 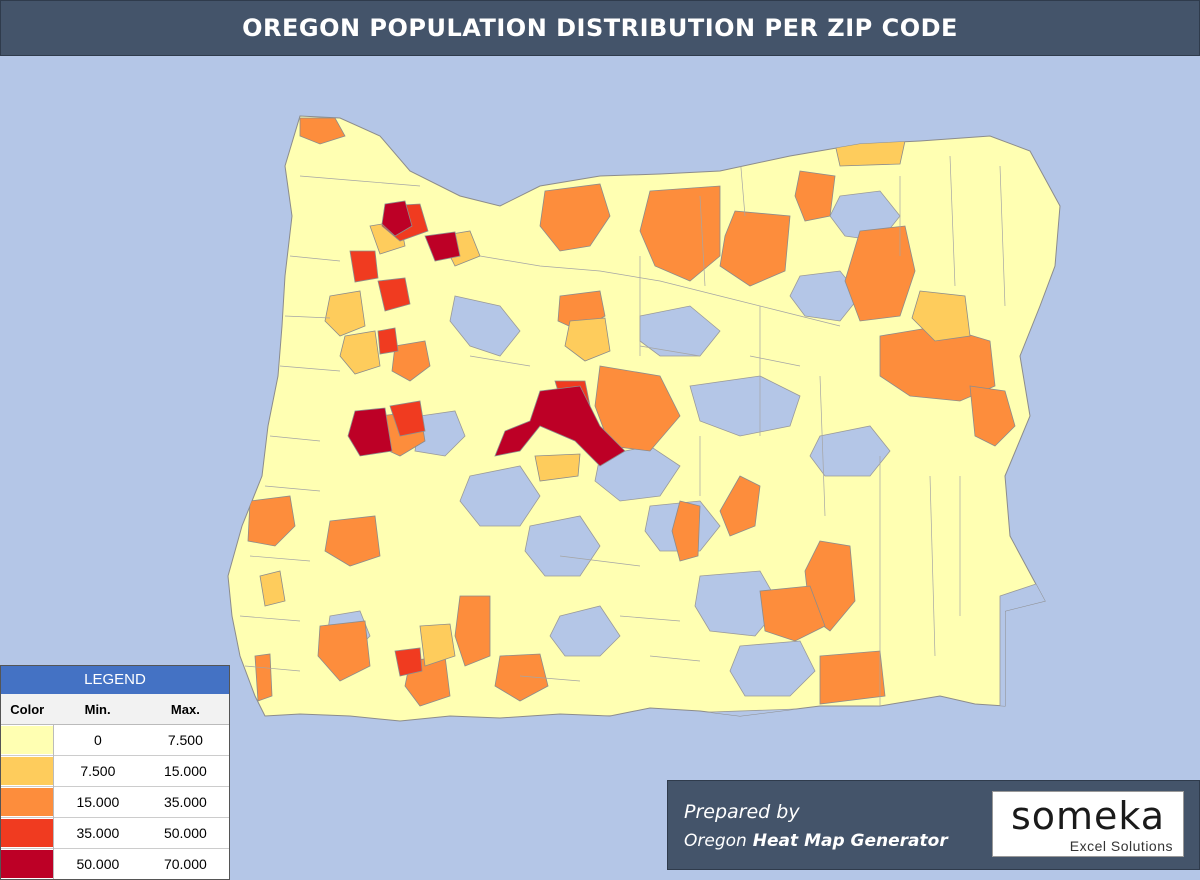 I want to click on legend-min: 15.000, so click(x=97, y=802).